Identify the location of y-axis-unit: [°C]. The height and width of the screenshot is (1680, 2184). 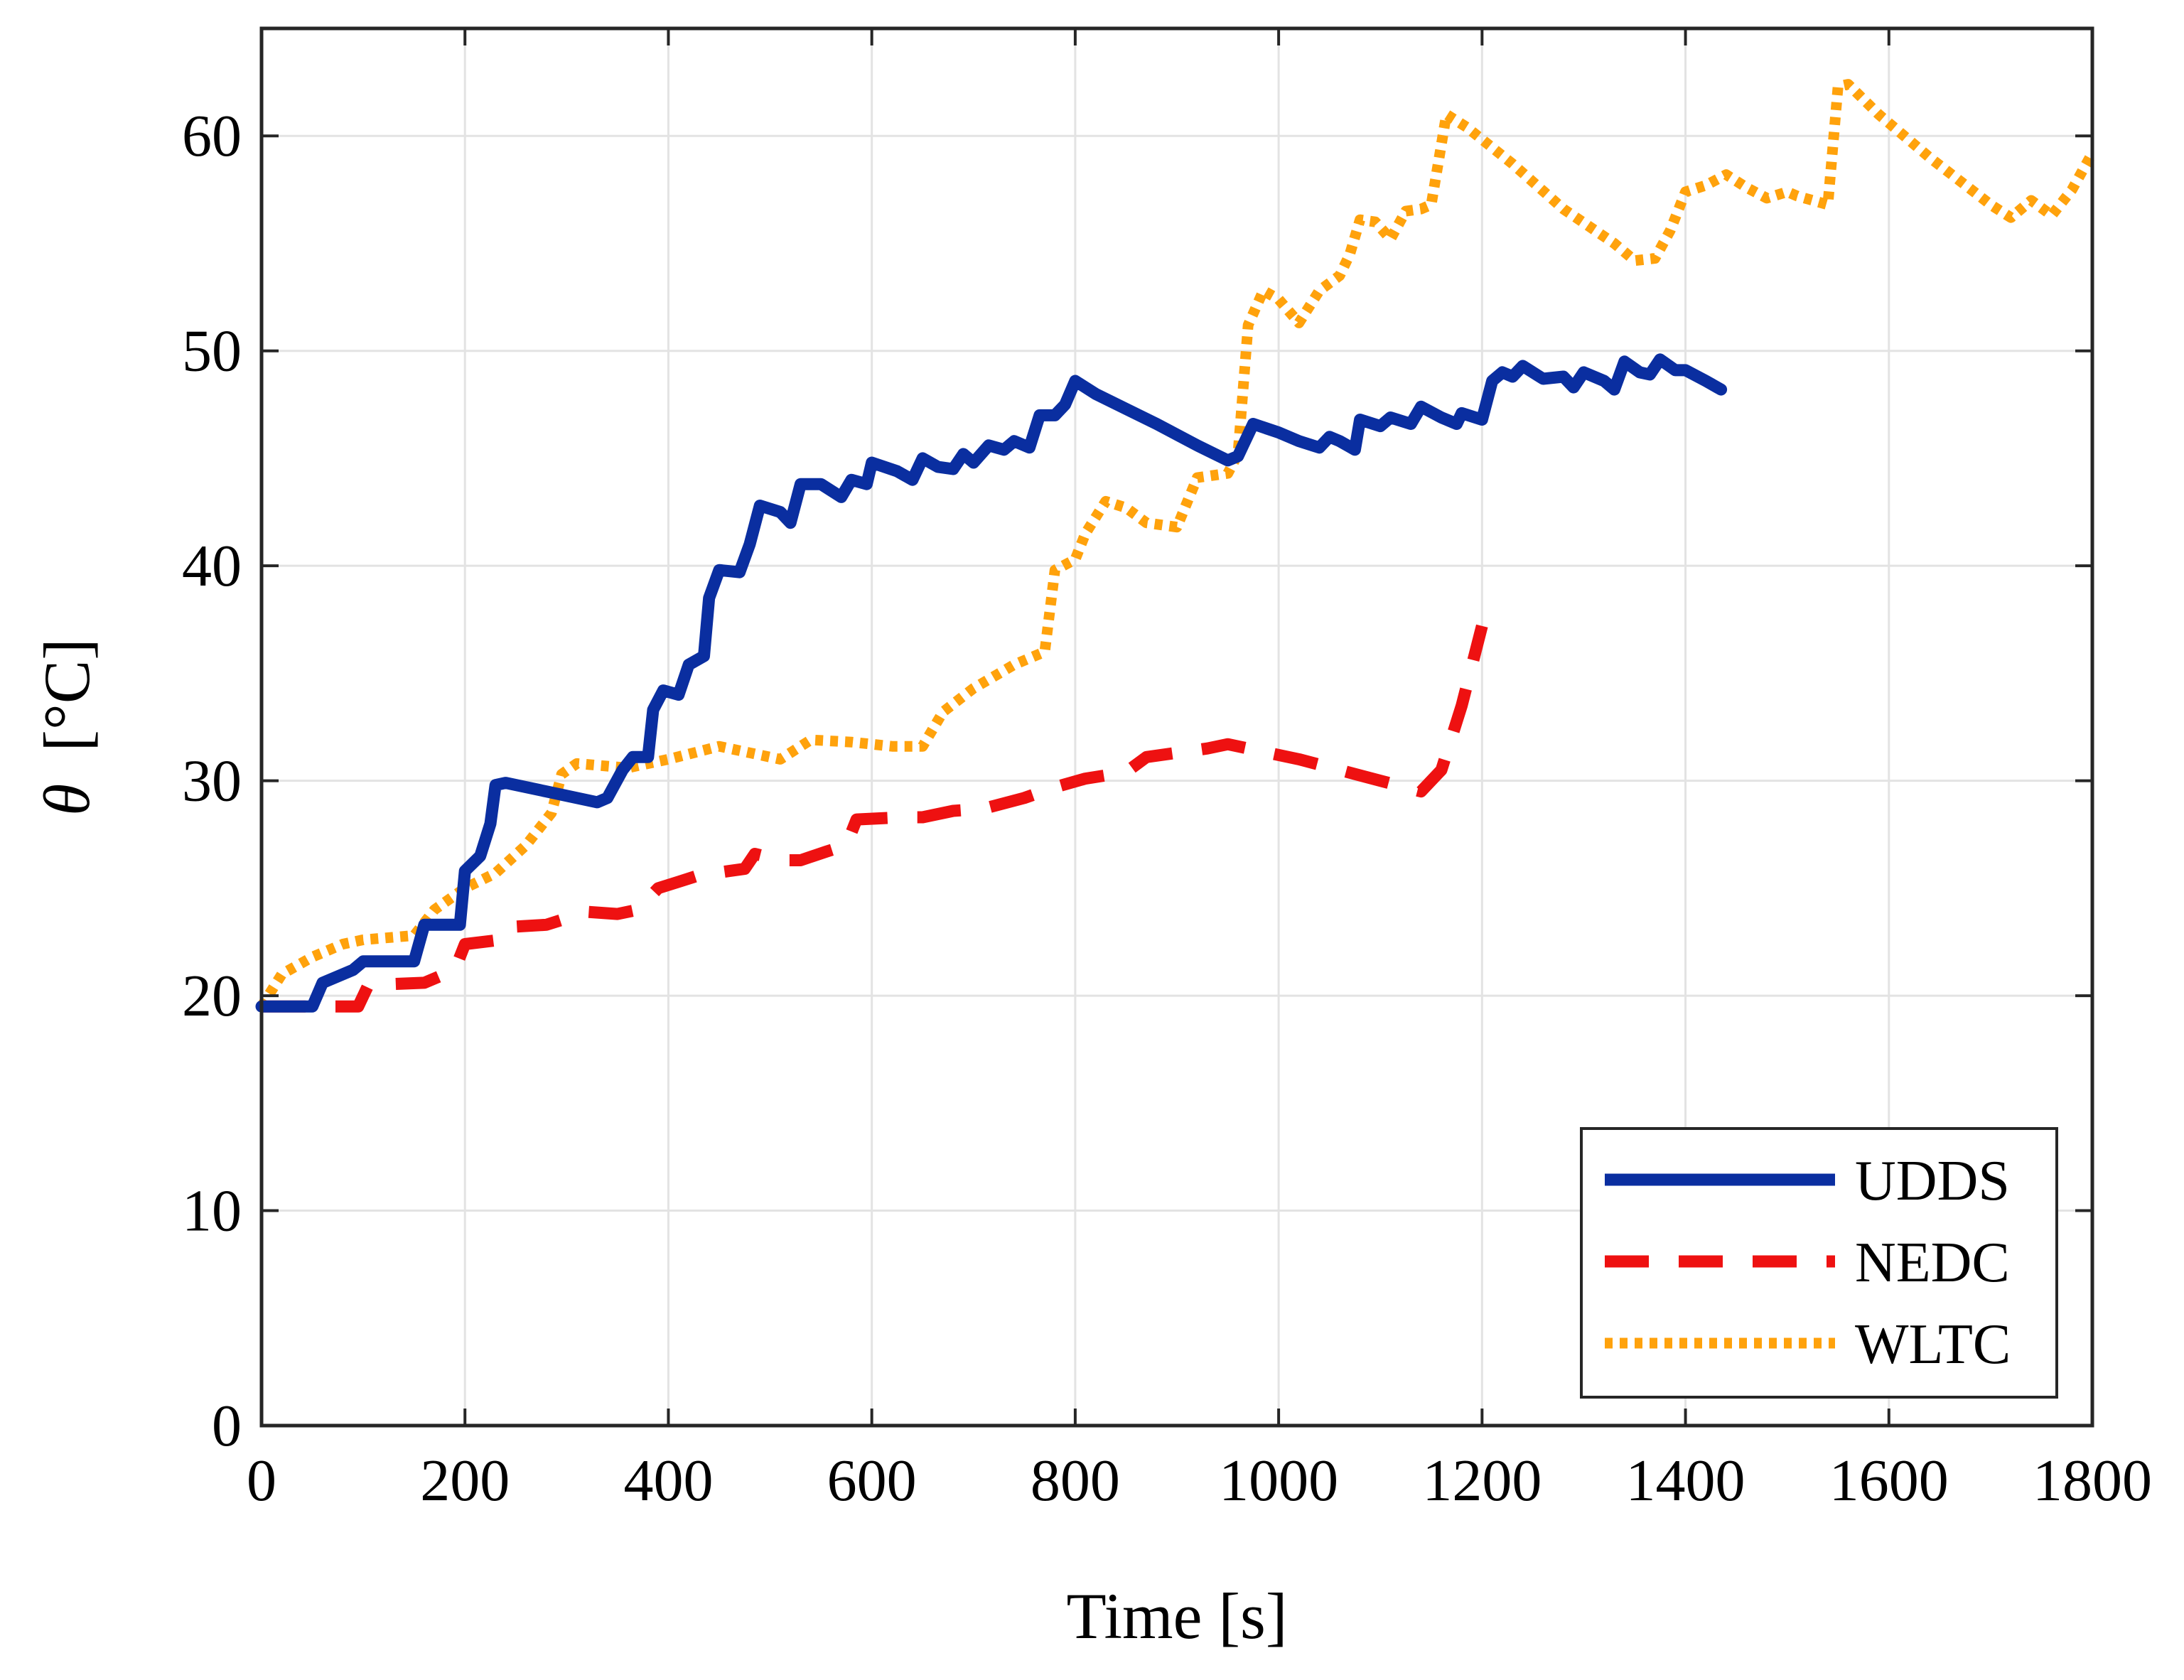
(67, 695).